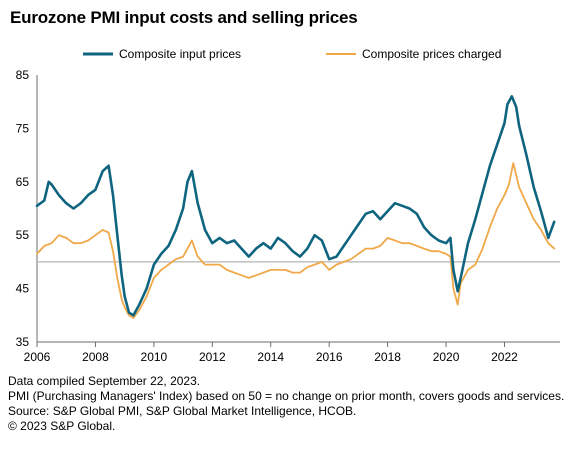  What do you see at coordinates (180, 54) in the screenshot?
I see `legend-item-input-prices: Composite input prices` at bounding box center [180, 54].